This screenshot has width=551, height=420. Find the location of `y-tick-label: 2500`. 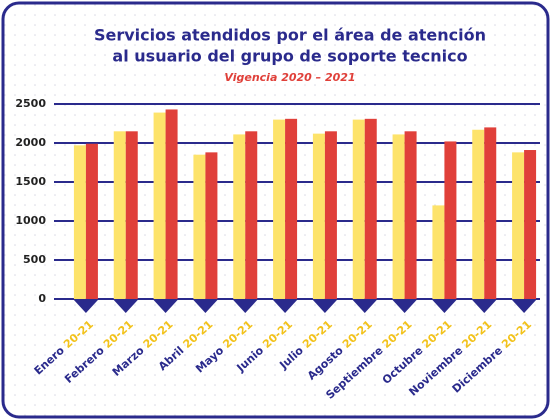

y-tick-label: 2500 is located at coordinates (30, 103).